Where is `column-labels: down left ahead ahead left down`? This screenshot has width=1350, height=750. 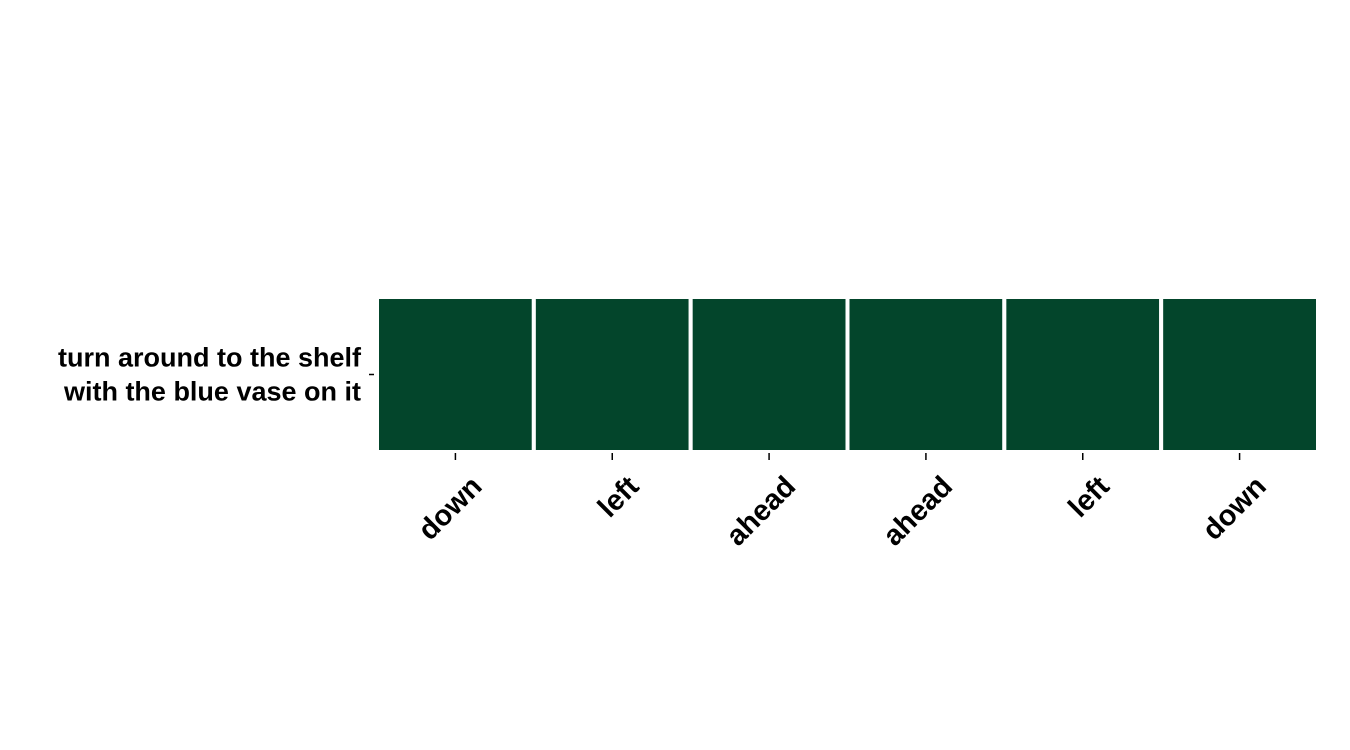 column-labels: down left ahead ahead left down is located at coordinates (842, 502).